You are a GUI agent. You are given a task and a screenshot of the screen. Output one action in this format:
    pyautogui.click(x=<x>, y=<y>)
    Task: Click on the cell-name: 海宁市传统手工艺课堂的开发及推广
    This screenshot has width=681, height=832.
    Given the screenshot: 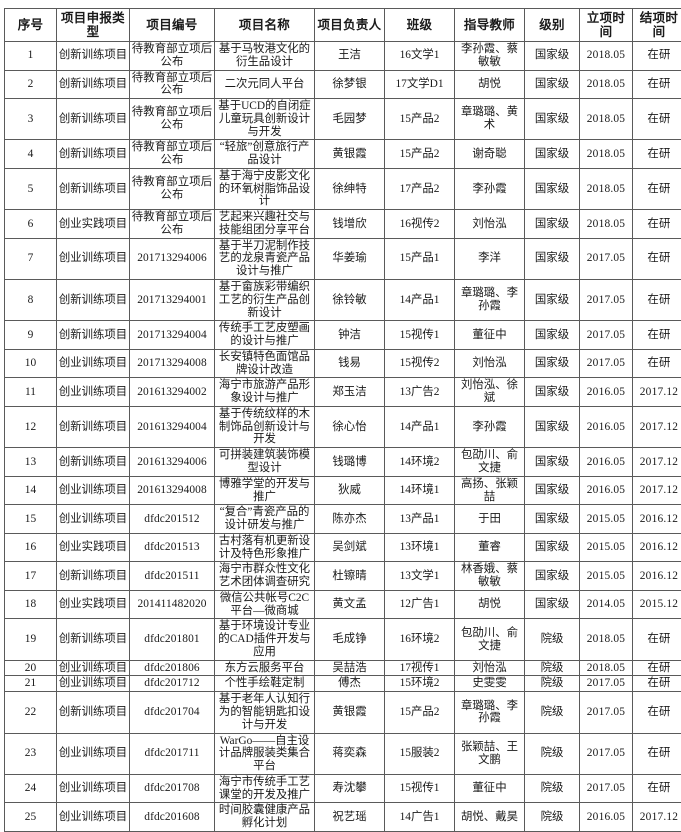 What is the action you would take?
    pyautogui.click(x=265, y=788)
    